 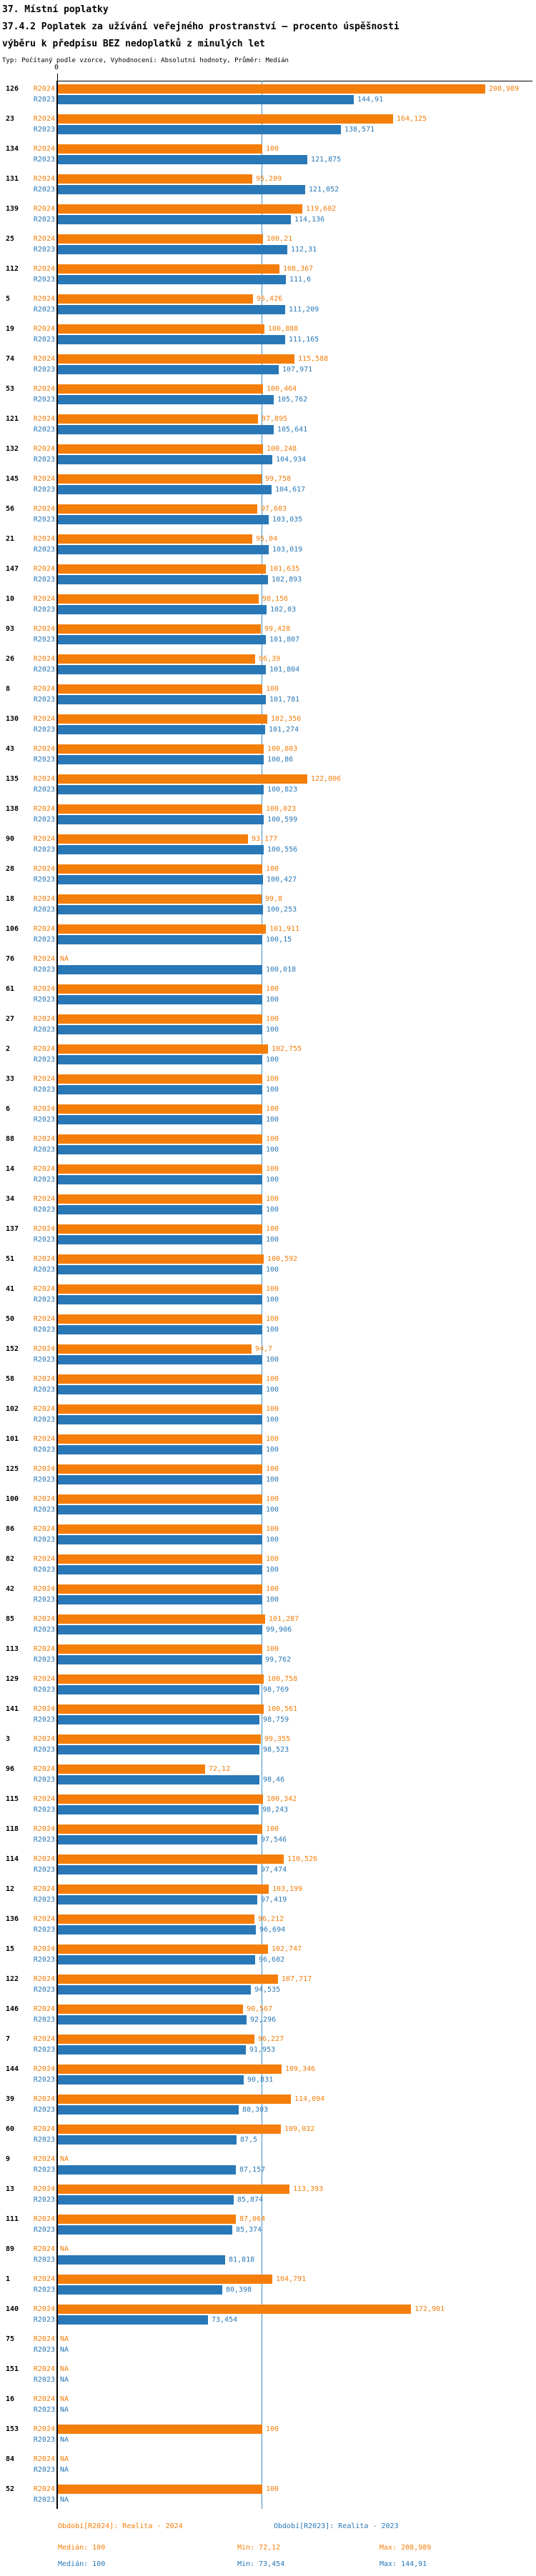 What do you see at coordinates (268, 389) in the screenshot?
I see `bar-row-r2024: R2024 100,464` at bounding box center [268, 389].